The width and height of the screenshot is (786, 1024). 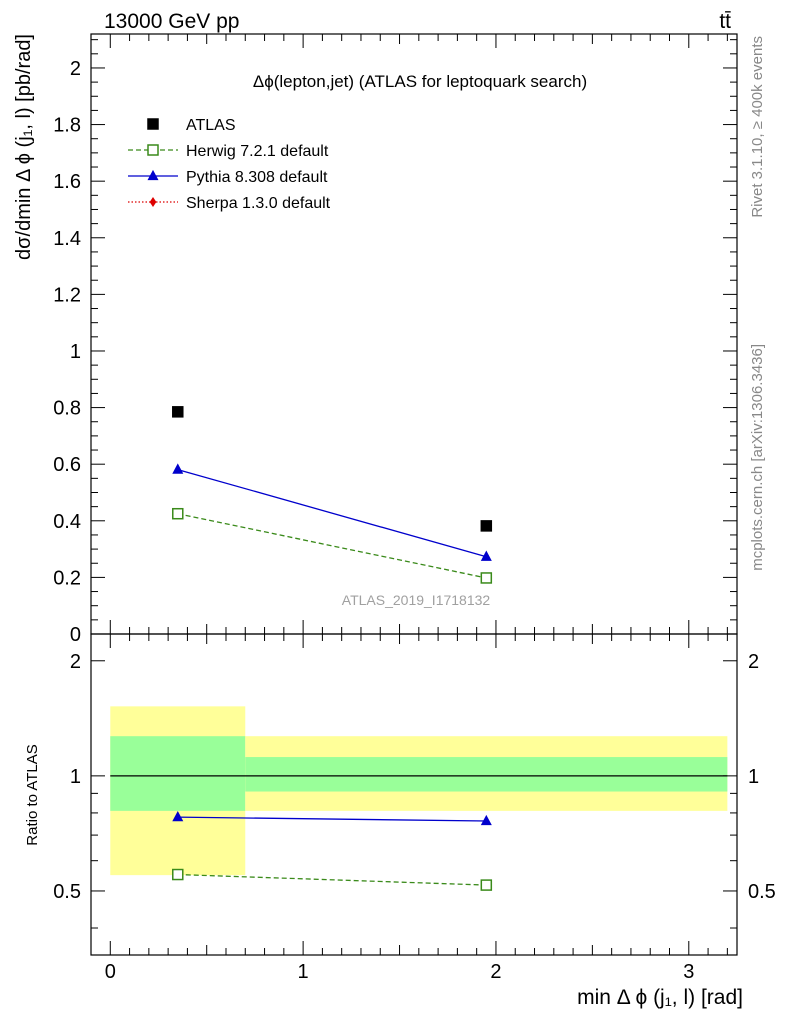 I want to click on main-ytick-label: 0, so click(x=75, y=635).